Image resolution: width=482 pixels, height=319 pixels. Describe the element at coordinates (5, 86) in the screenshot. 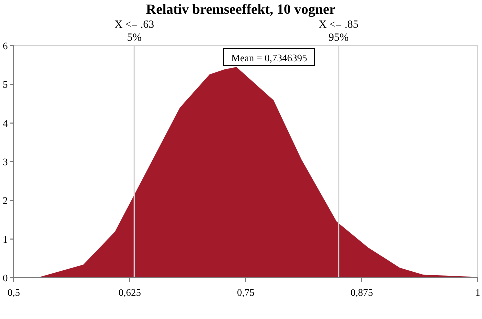

I see `y-tick-label: 5` at that location.